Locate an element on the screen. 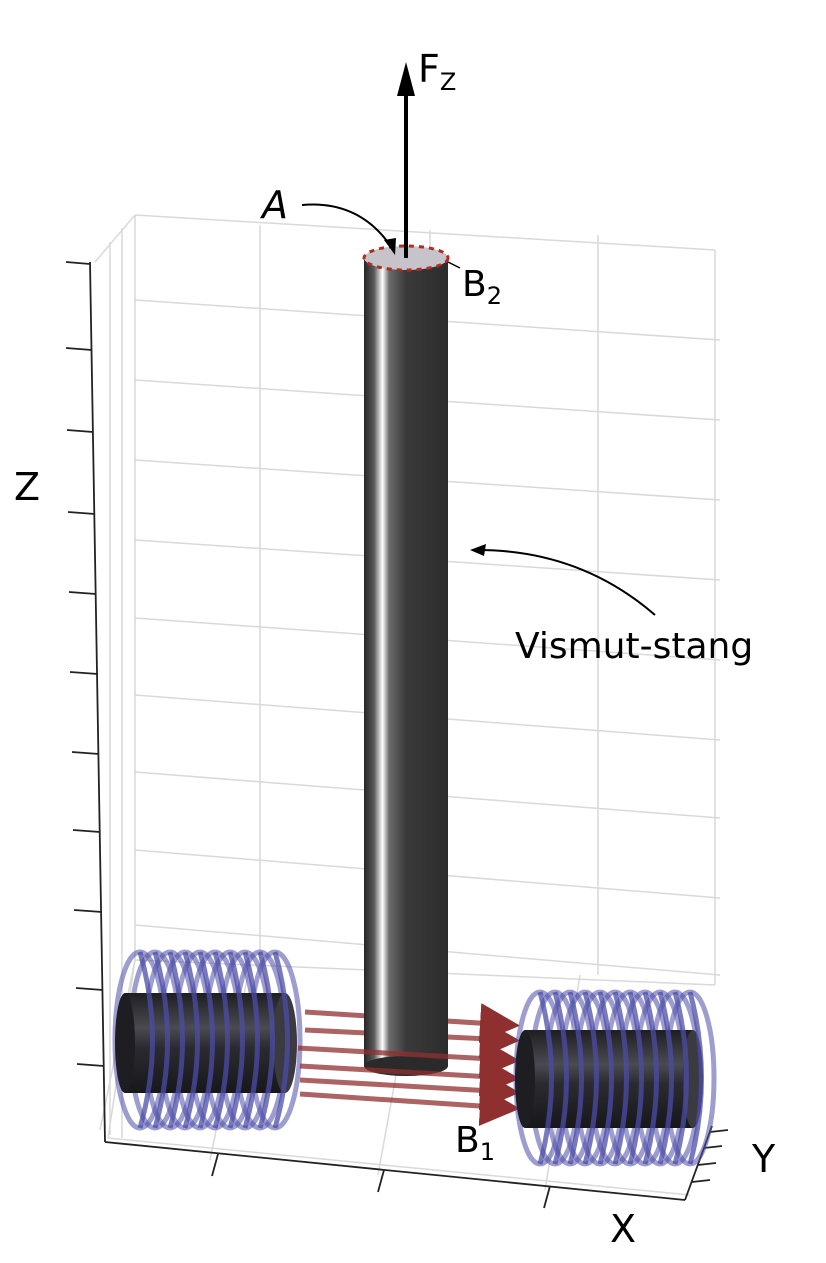 This screenshot has height=1263, width=826. rod-label: Vismut-stang is located at coordinates (634, 646).